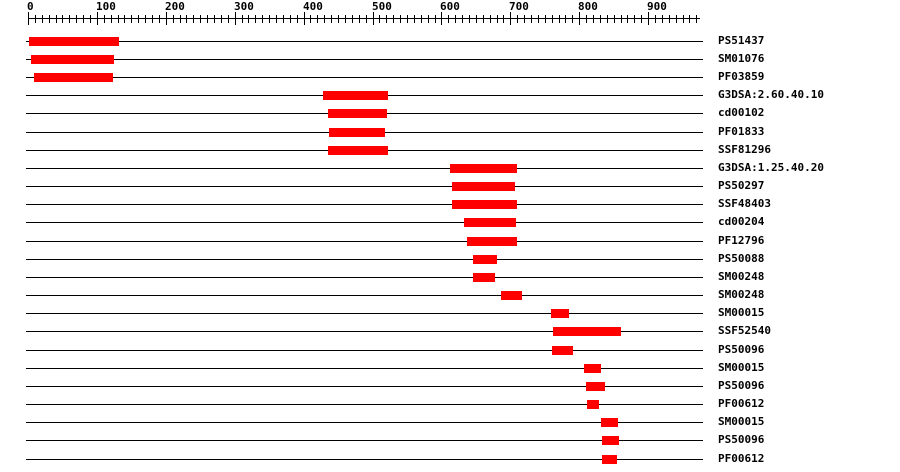 The height and width of the screenshot is (472, 900). I want to click on ruler-tick-label: 300, so click(244, 6).